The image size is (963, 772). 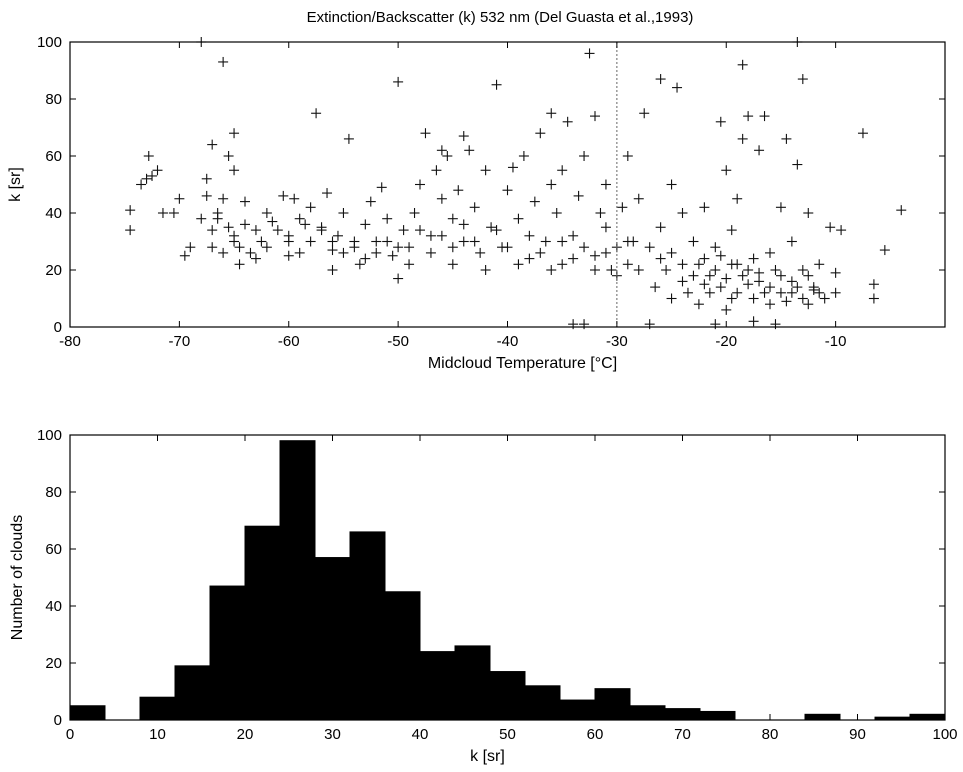 What do you see at coordinates (770, 734) in the screenshot?
I see `histogram-x-tick-label: 80` at bounding box center [770, 734].